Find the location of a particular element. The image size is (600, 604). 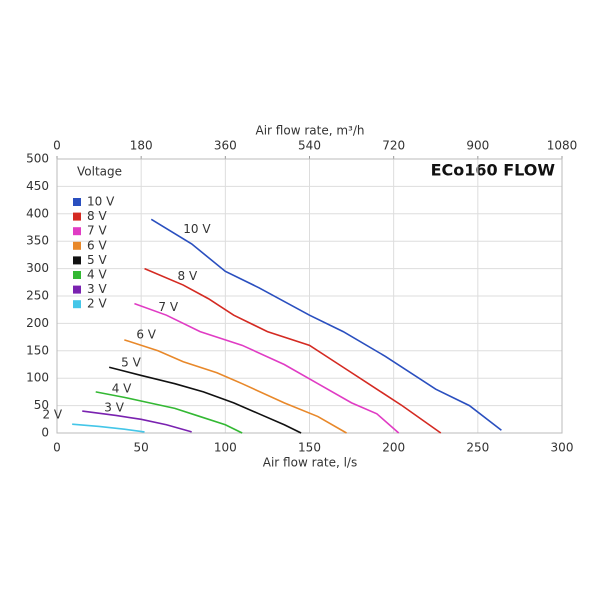

x-tick-label: 200 is located at coordinates (393, 448).